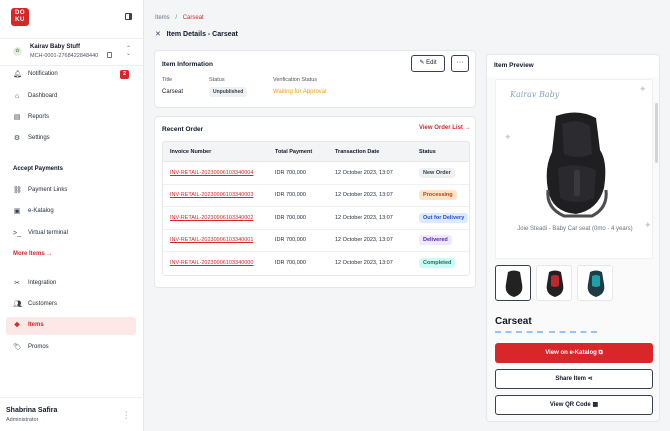 This screenshot has width=670, height=431. Describe the element at coordinates (435, 240) in the screenshot. I see `status-badge: Delivered` at that location.